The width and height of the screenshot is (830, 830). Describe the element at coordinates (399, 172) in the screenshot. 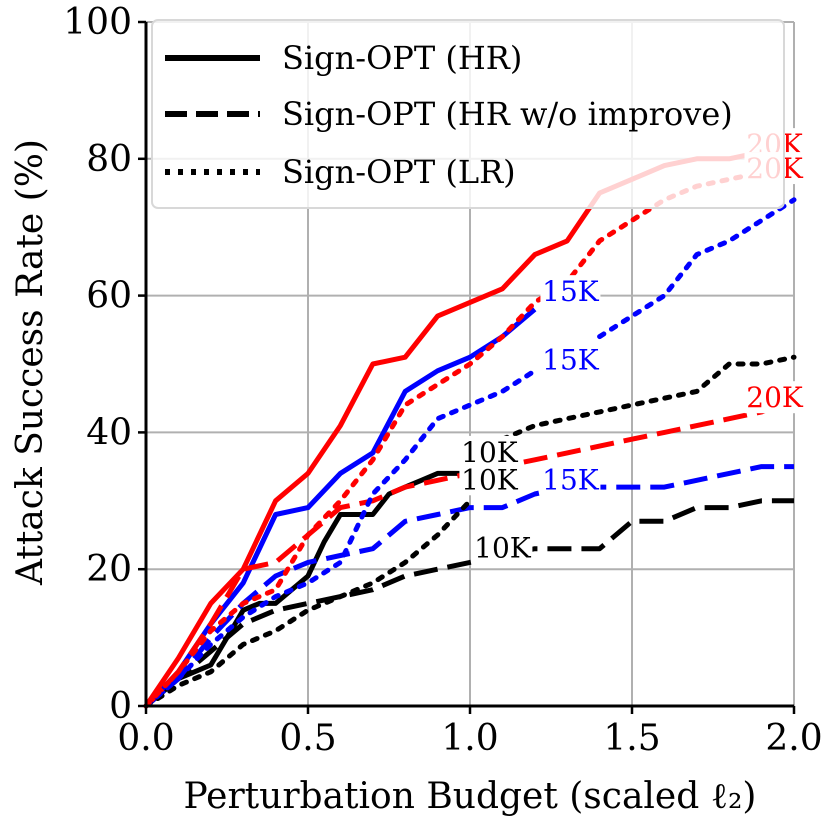

I see `legend-label-lr: Sign-OPT (LR)` at that location.